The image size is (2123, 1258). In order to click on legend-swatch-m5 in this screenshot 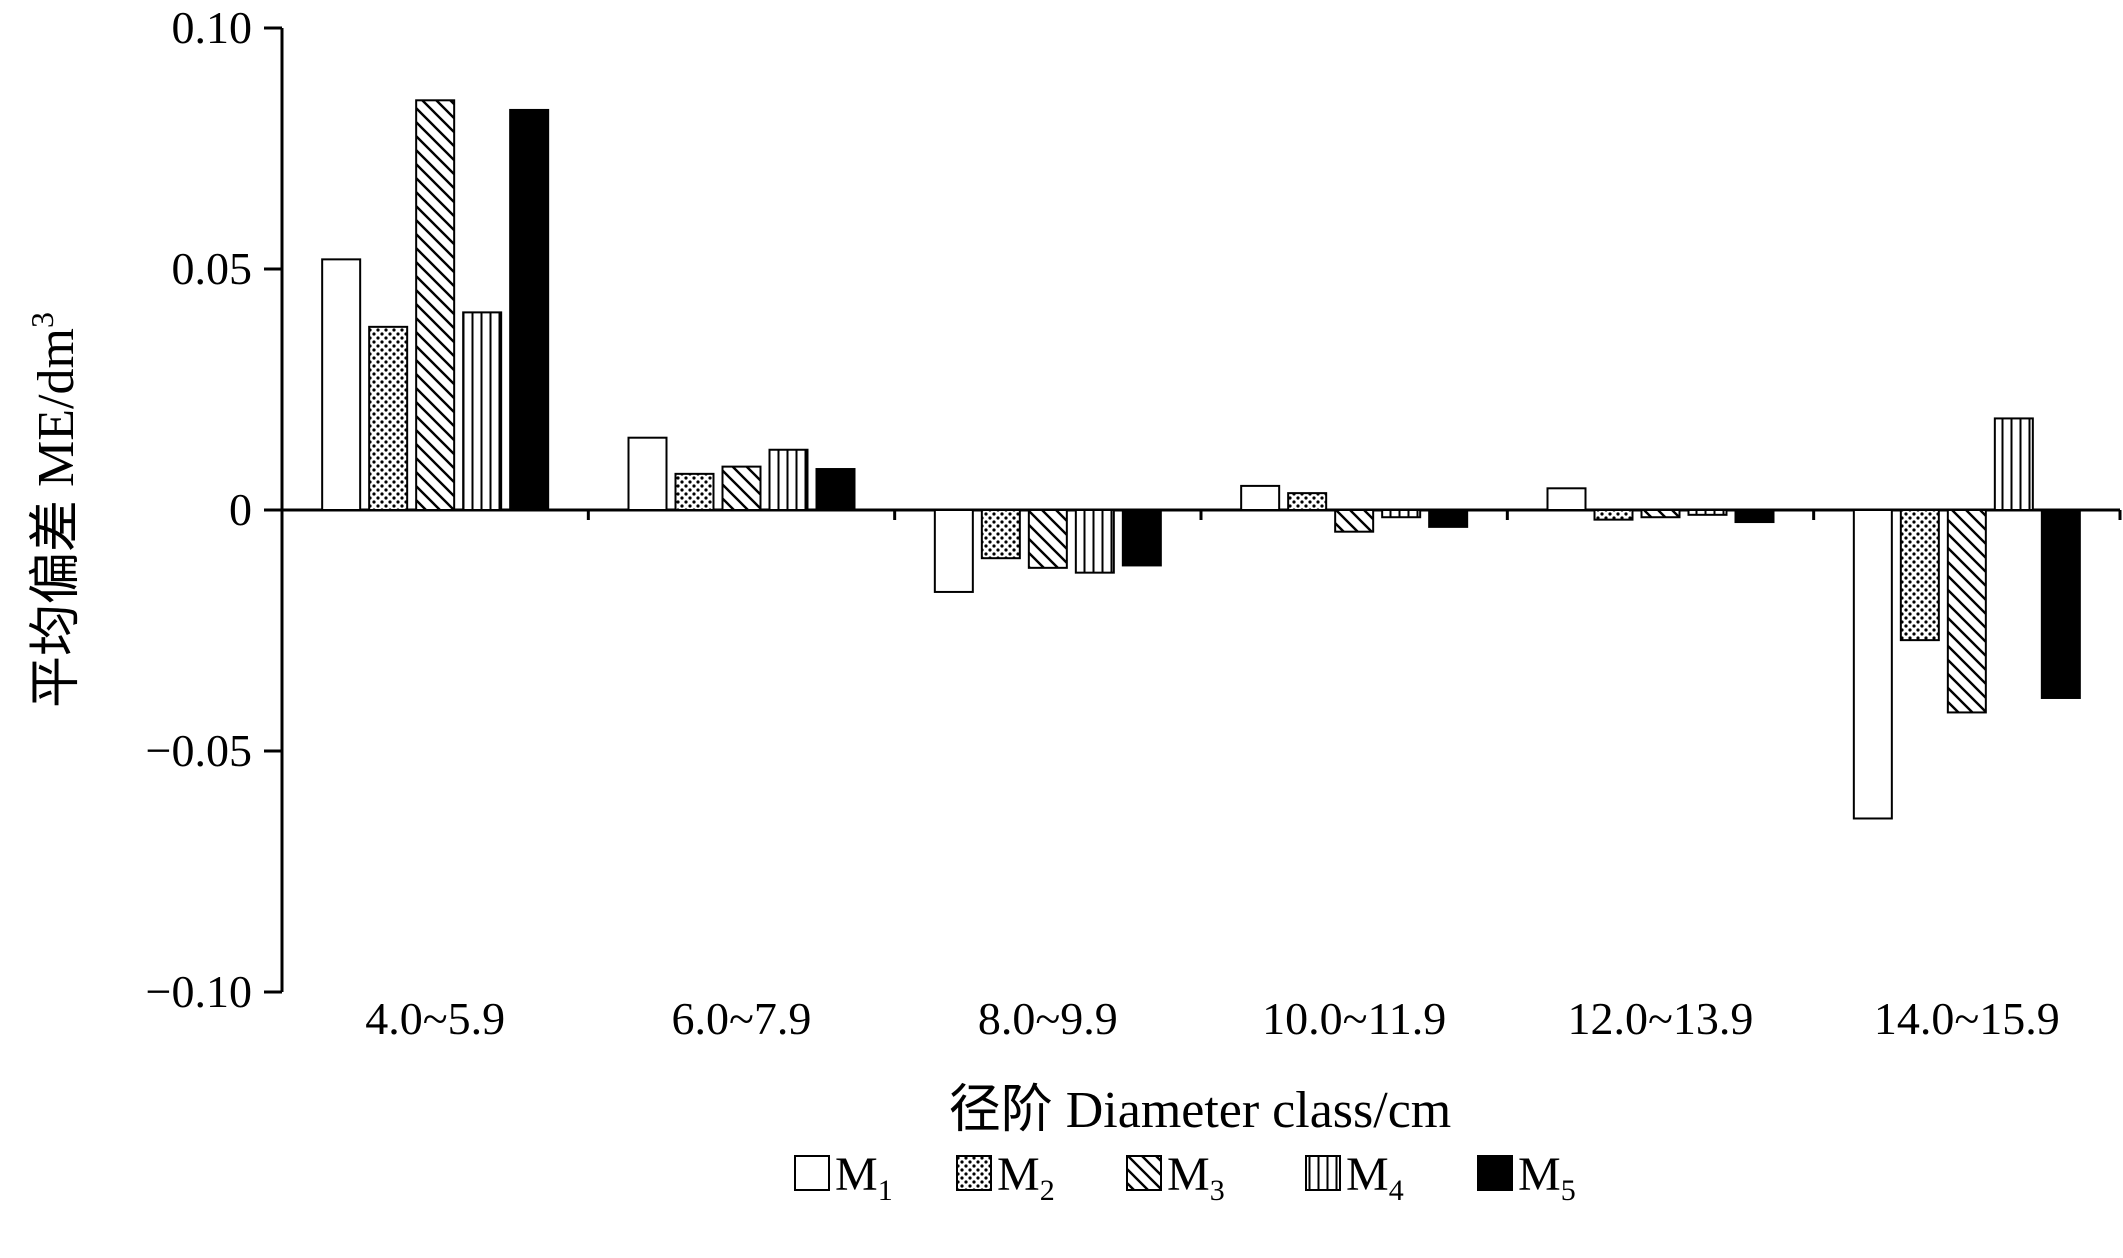, I will do `click(1495, 1173)`.